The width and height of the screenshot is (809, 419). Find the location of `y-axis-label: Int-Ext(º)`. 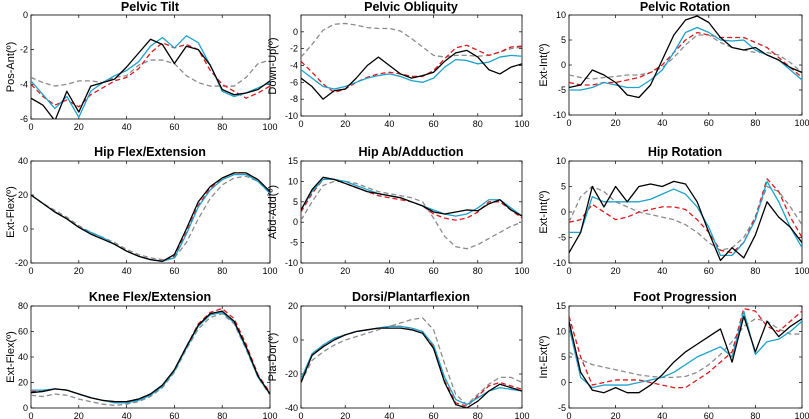

y-axis-label: Int-Ext(º) is located at coordinates (544, 356).